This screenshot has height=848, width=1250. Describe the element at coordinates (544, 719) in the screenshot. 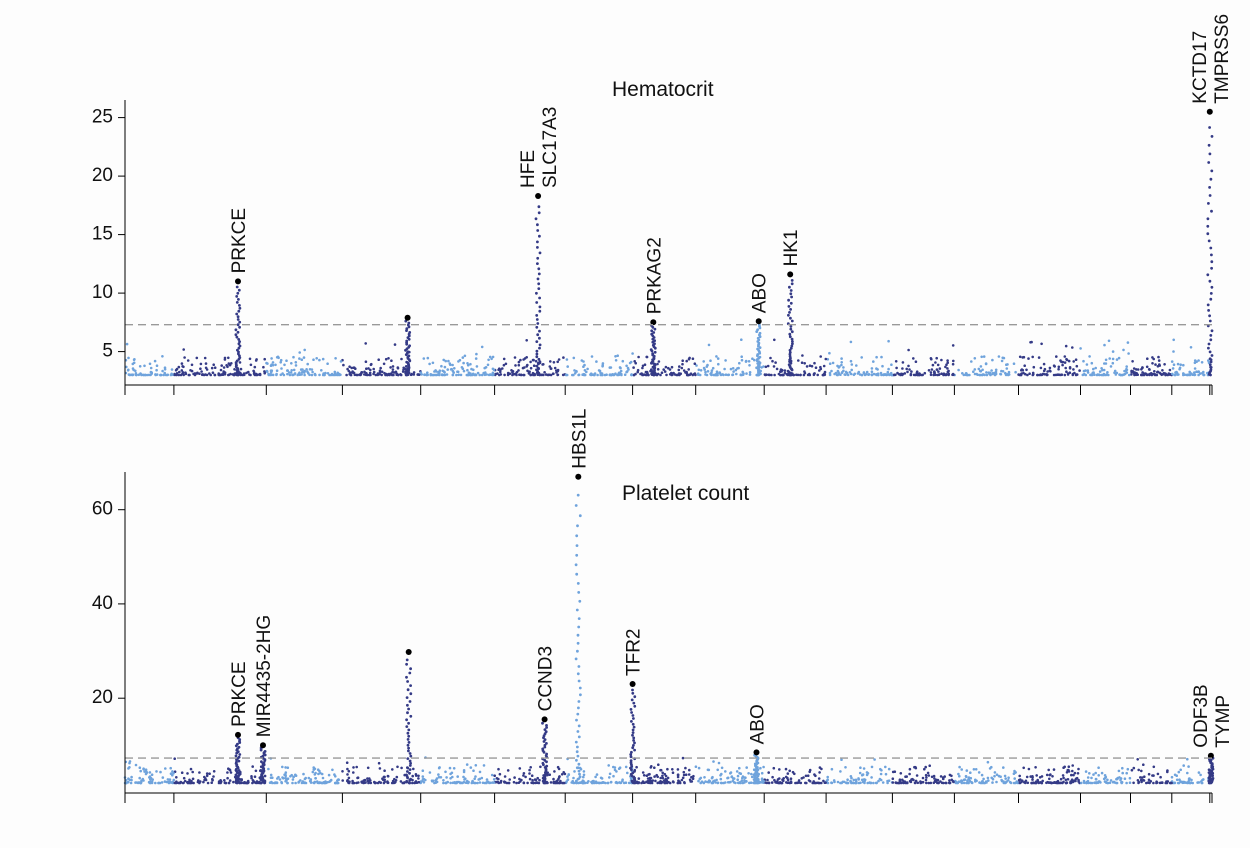

I see `lead-snp-point` at that location.